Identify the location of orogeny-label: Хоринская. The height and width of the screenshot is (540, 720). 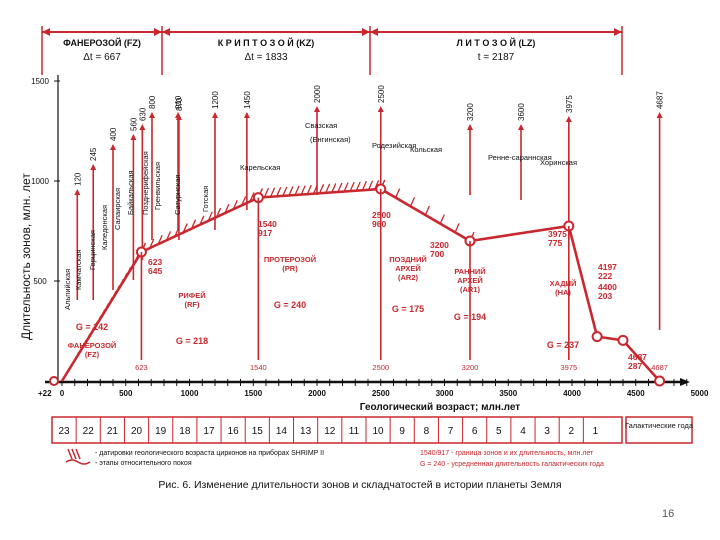
(558, 162).